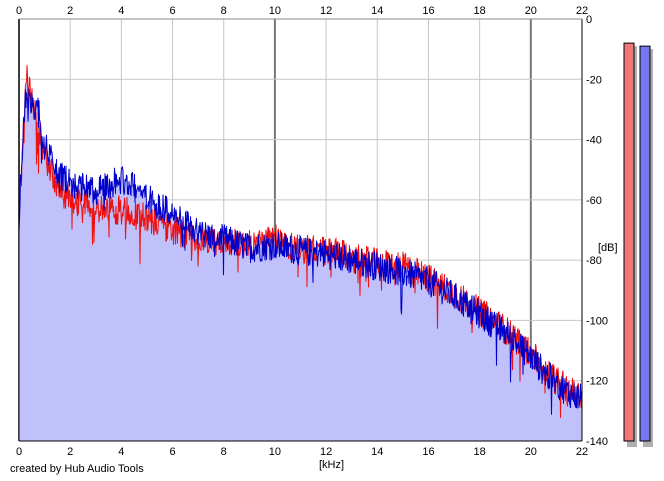 Image resolution: width=664 pixels, height=481 pixels. Describe the element at coordinates (302, 452) in the screenshot. I see `x-tick-labels-bottom: 0 2 4 6 8 10 12 14 16 18 20 22` at that location.